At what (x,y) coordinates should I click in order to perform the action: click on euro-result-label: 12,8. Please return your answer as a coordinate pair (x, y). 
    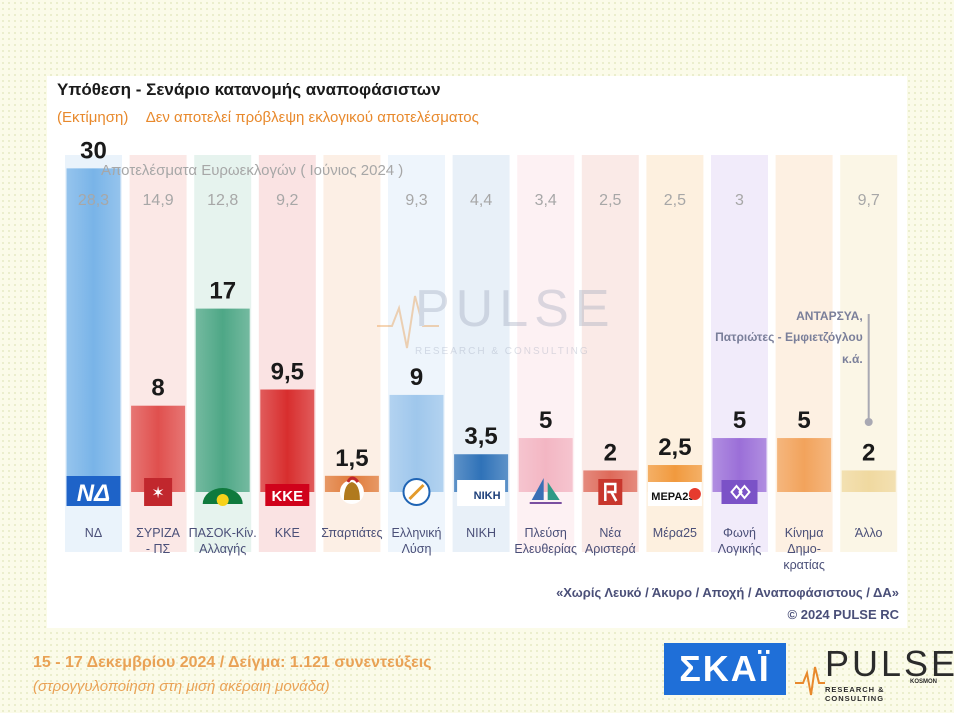
    Looking at the image, I should click on (222, 200).